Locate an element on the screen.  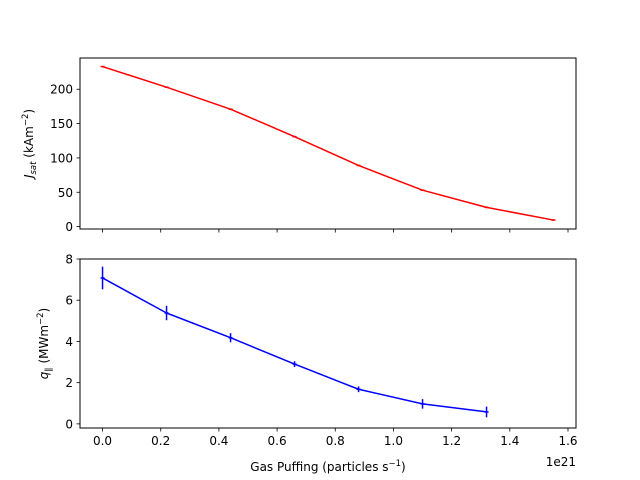
jsat-y-ticks: 0 50 100 150 200 is located at coordinates (65, 158).